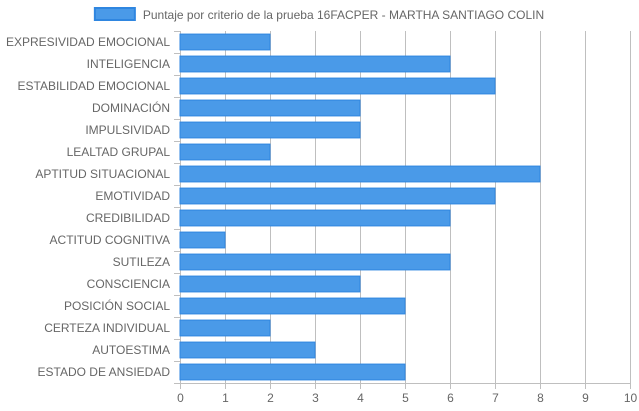 This screenshot has height=411, width=639. What do you see at coordinates (315, 398) in the screenshot?
I see `x-tick-label: 3` at bounding box center [315, 398].